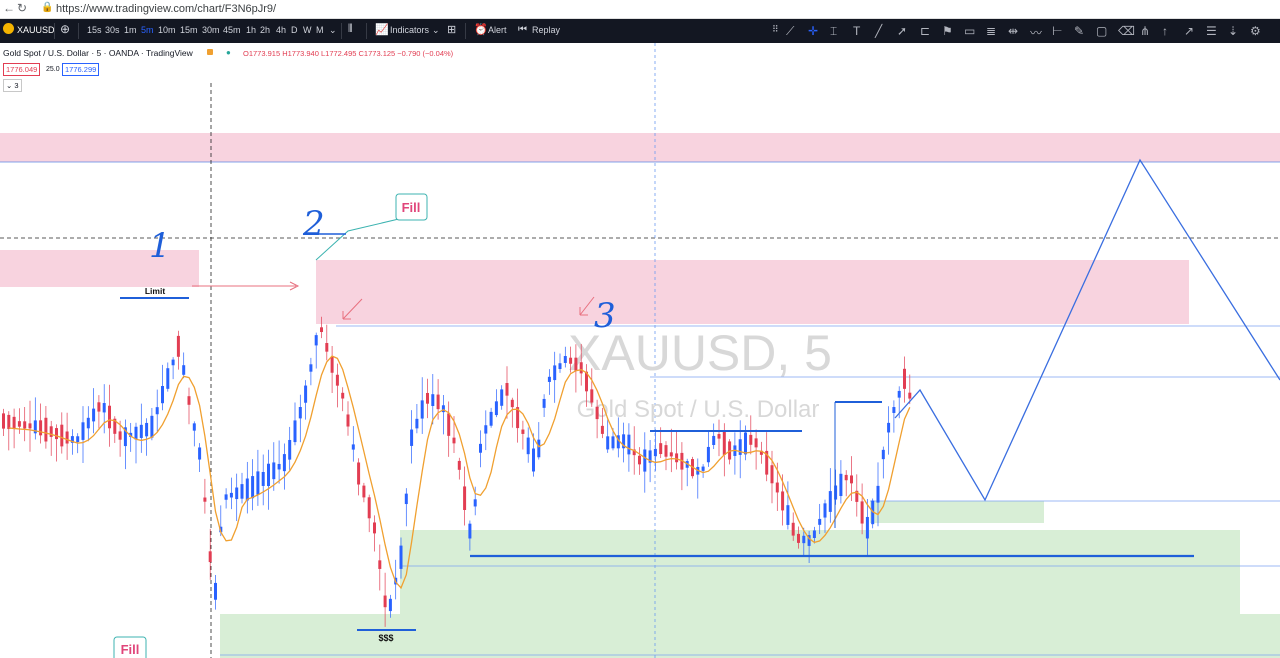 The height and width of the screenshot is (658, 1280). Describe the element at coordinates (857, 31) in the screenshot. I see `text-tool-icon: T` at that location.